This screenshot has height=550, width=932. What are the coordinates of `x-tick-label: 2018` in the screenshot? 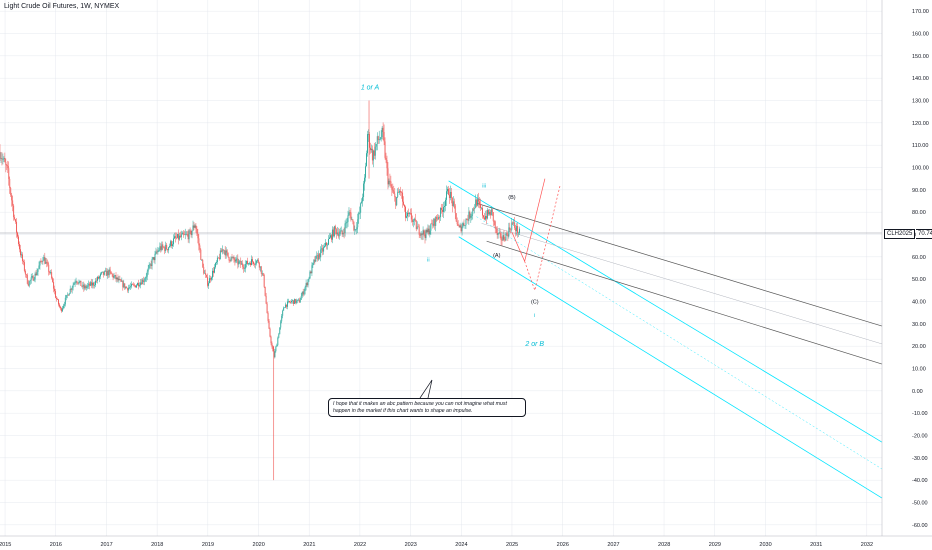 It's located at (157, 545).